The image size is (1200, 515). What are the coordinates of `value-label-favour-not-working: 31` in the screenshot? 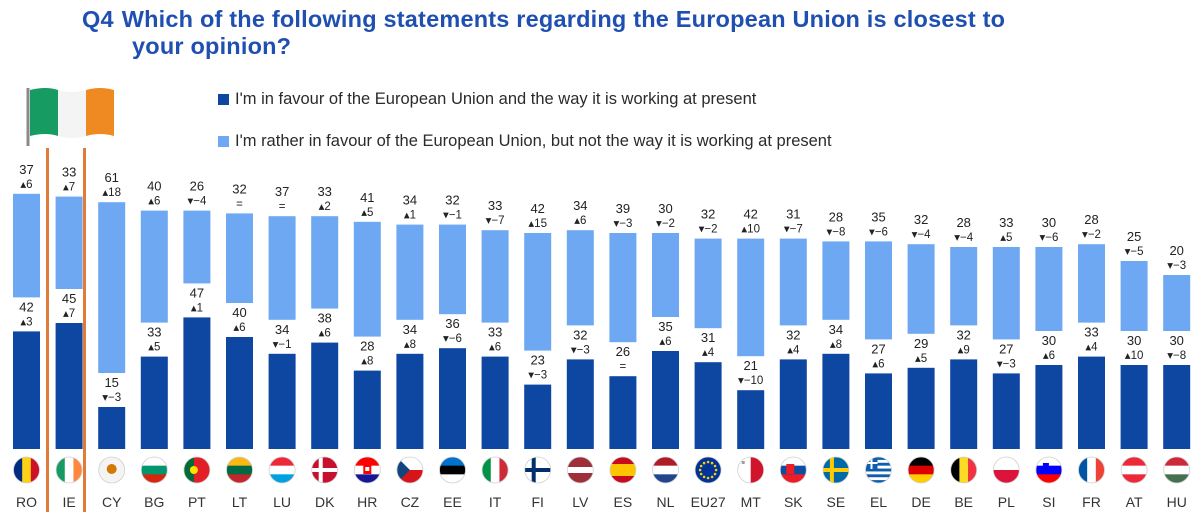 It's located at (793, 214).